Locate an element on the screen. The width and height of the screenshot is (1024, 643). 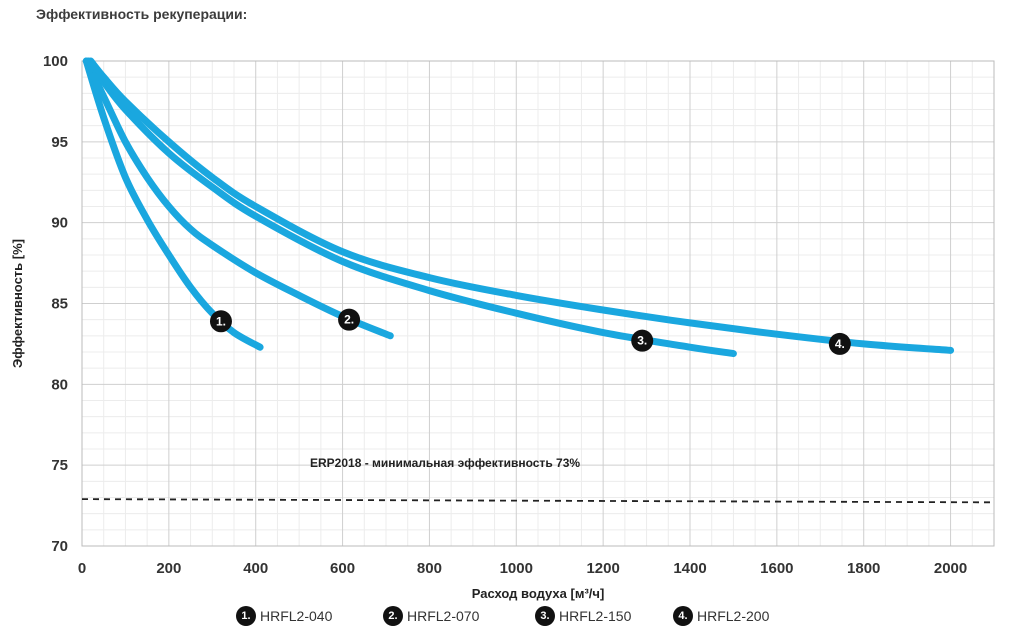
legend-label: HRFL2-200 is located at coordinates (733, 616).